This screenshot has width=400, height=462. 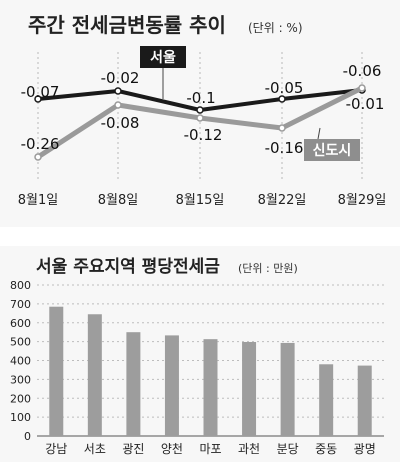 I want to click on bar-y-tick-3: 300, so click(x=20, y=379).